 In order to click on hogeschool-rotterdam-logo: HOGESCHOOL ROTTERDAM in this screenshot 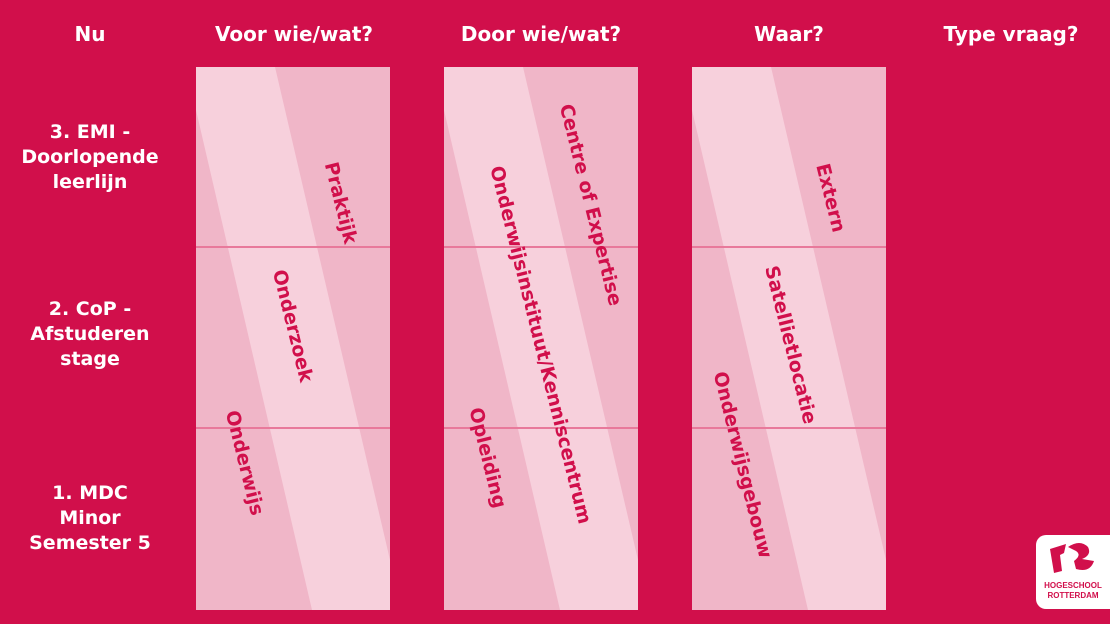, I will do `click(1073, 572)`.